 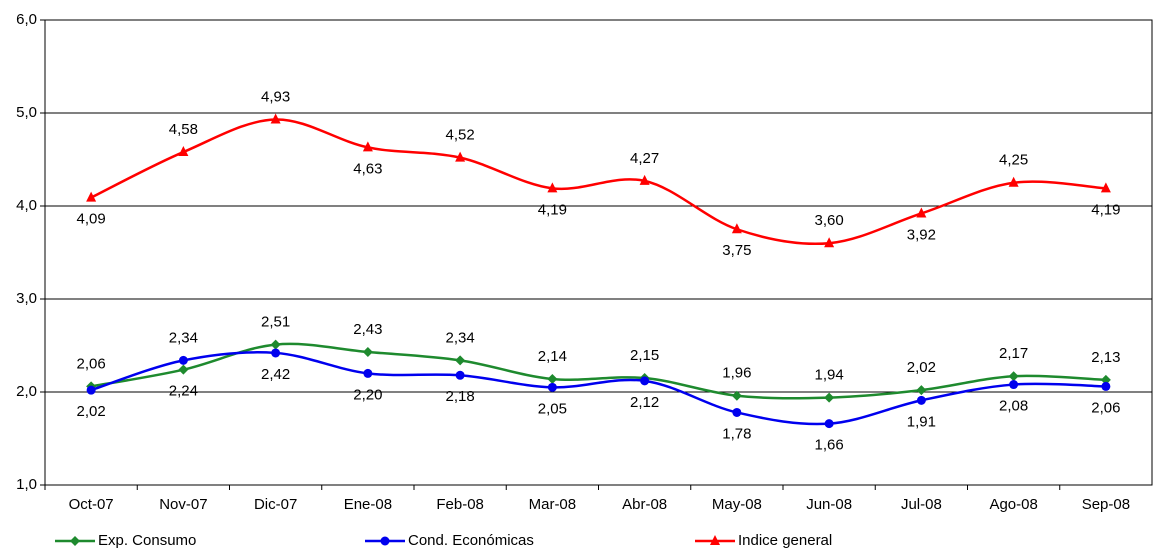 I want to click on x-tick-label: Jun-08, so click(x=829, y=504).